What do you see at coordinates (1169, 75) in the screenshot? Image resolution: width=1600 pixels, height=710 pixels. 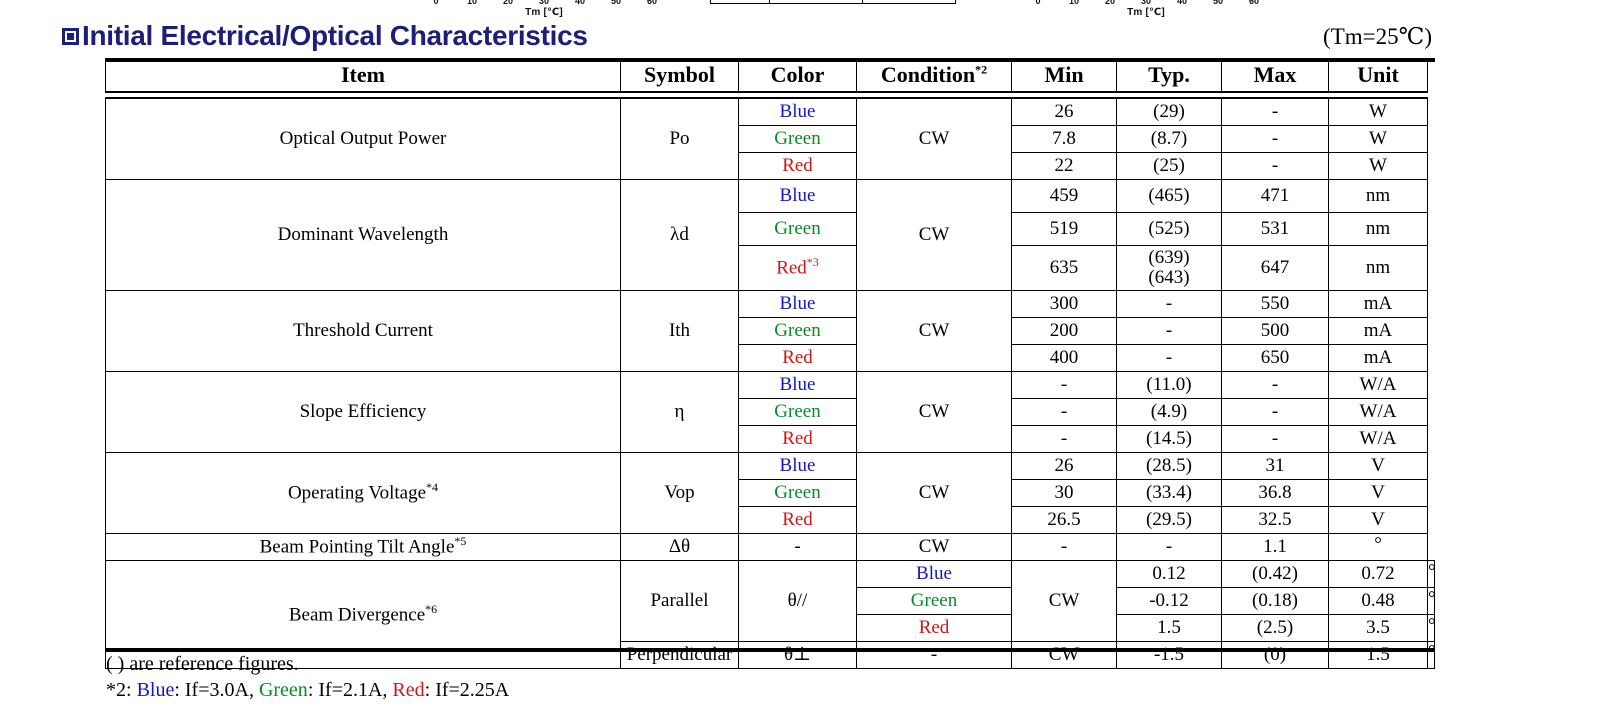 I see `column-header-typ: Typ.` at bounding box center [1169, 75].